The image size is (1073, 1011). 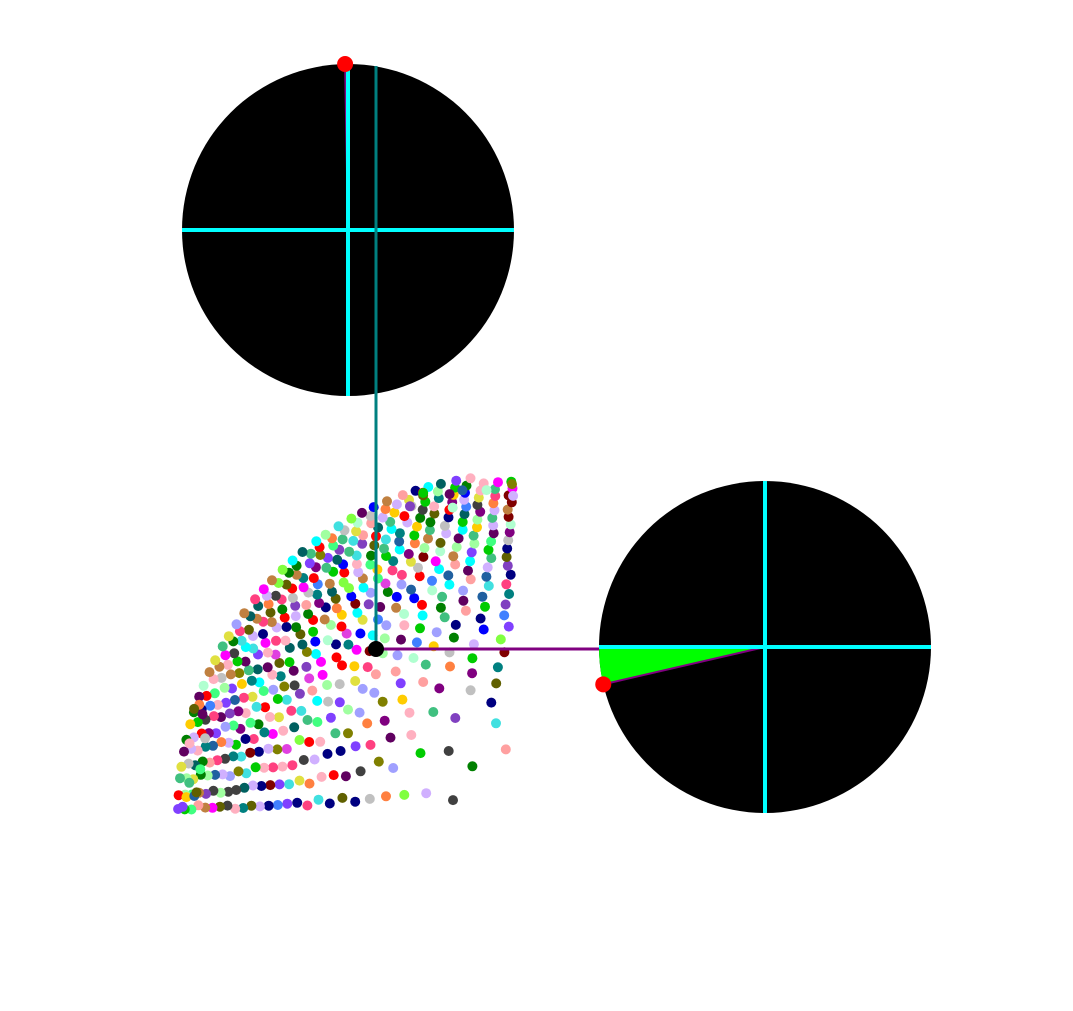 What do you see at coordinates (348, 226) in the screenshot?
I see `top-dial` at bounding box center [348, 226].